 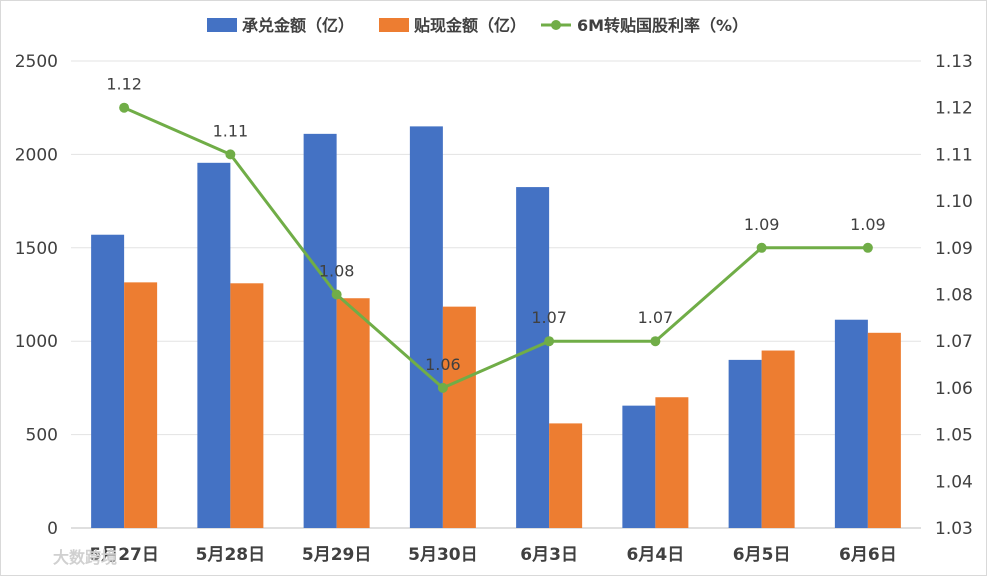 What do you see at coordinates (36, 249) in the screenshot?
I see `y-left-tick-label: 1500` at bounding box center [36, 249].